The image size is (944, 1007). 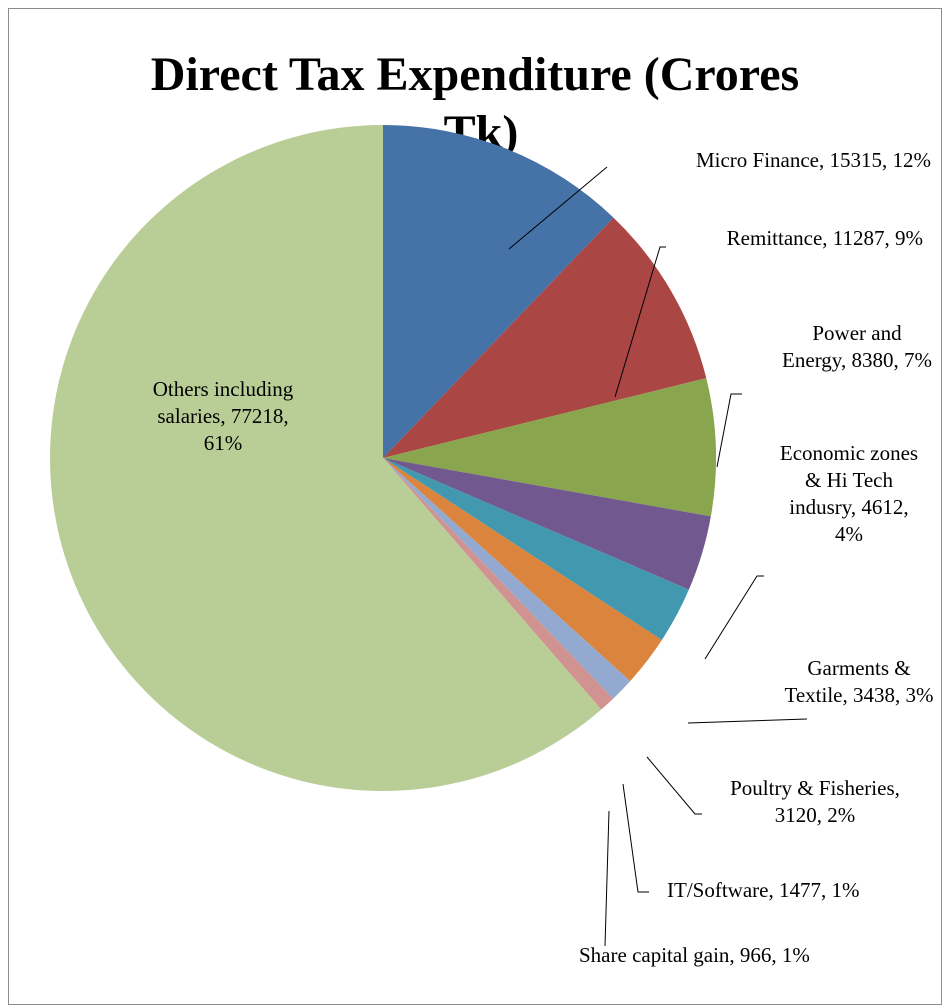 I want to click on slice-label-7: IT/Software, 1477, 1%, so click(x=763, y=890).